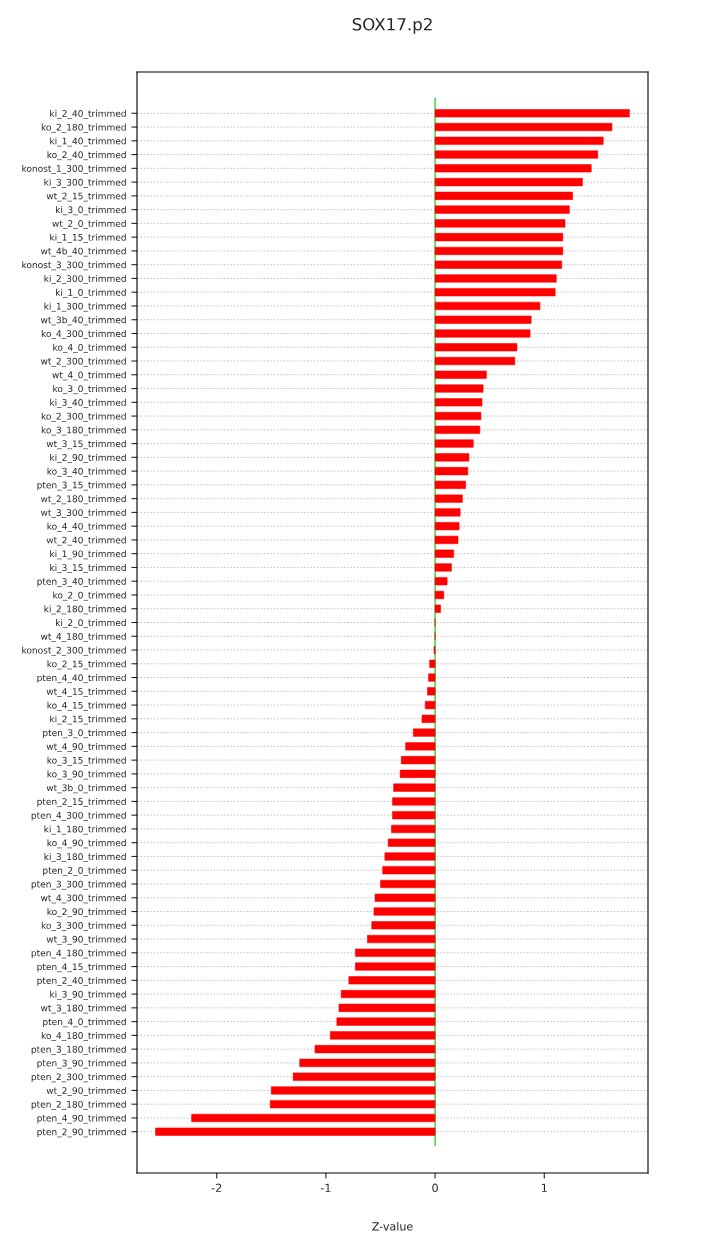 The width and height of the screenshot is (720, 1245). What do you see at coordinates (78, 1078) in the screenshot?
I see `y-tick-label: pten_2_300_trimmed` at bounding box center [78, 1078].